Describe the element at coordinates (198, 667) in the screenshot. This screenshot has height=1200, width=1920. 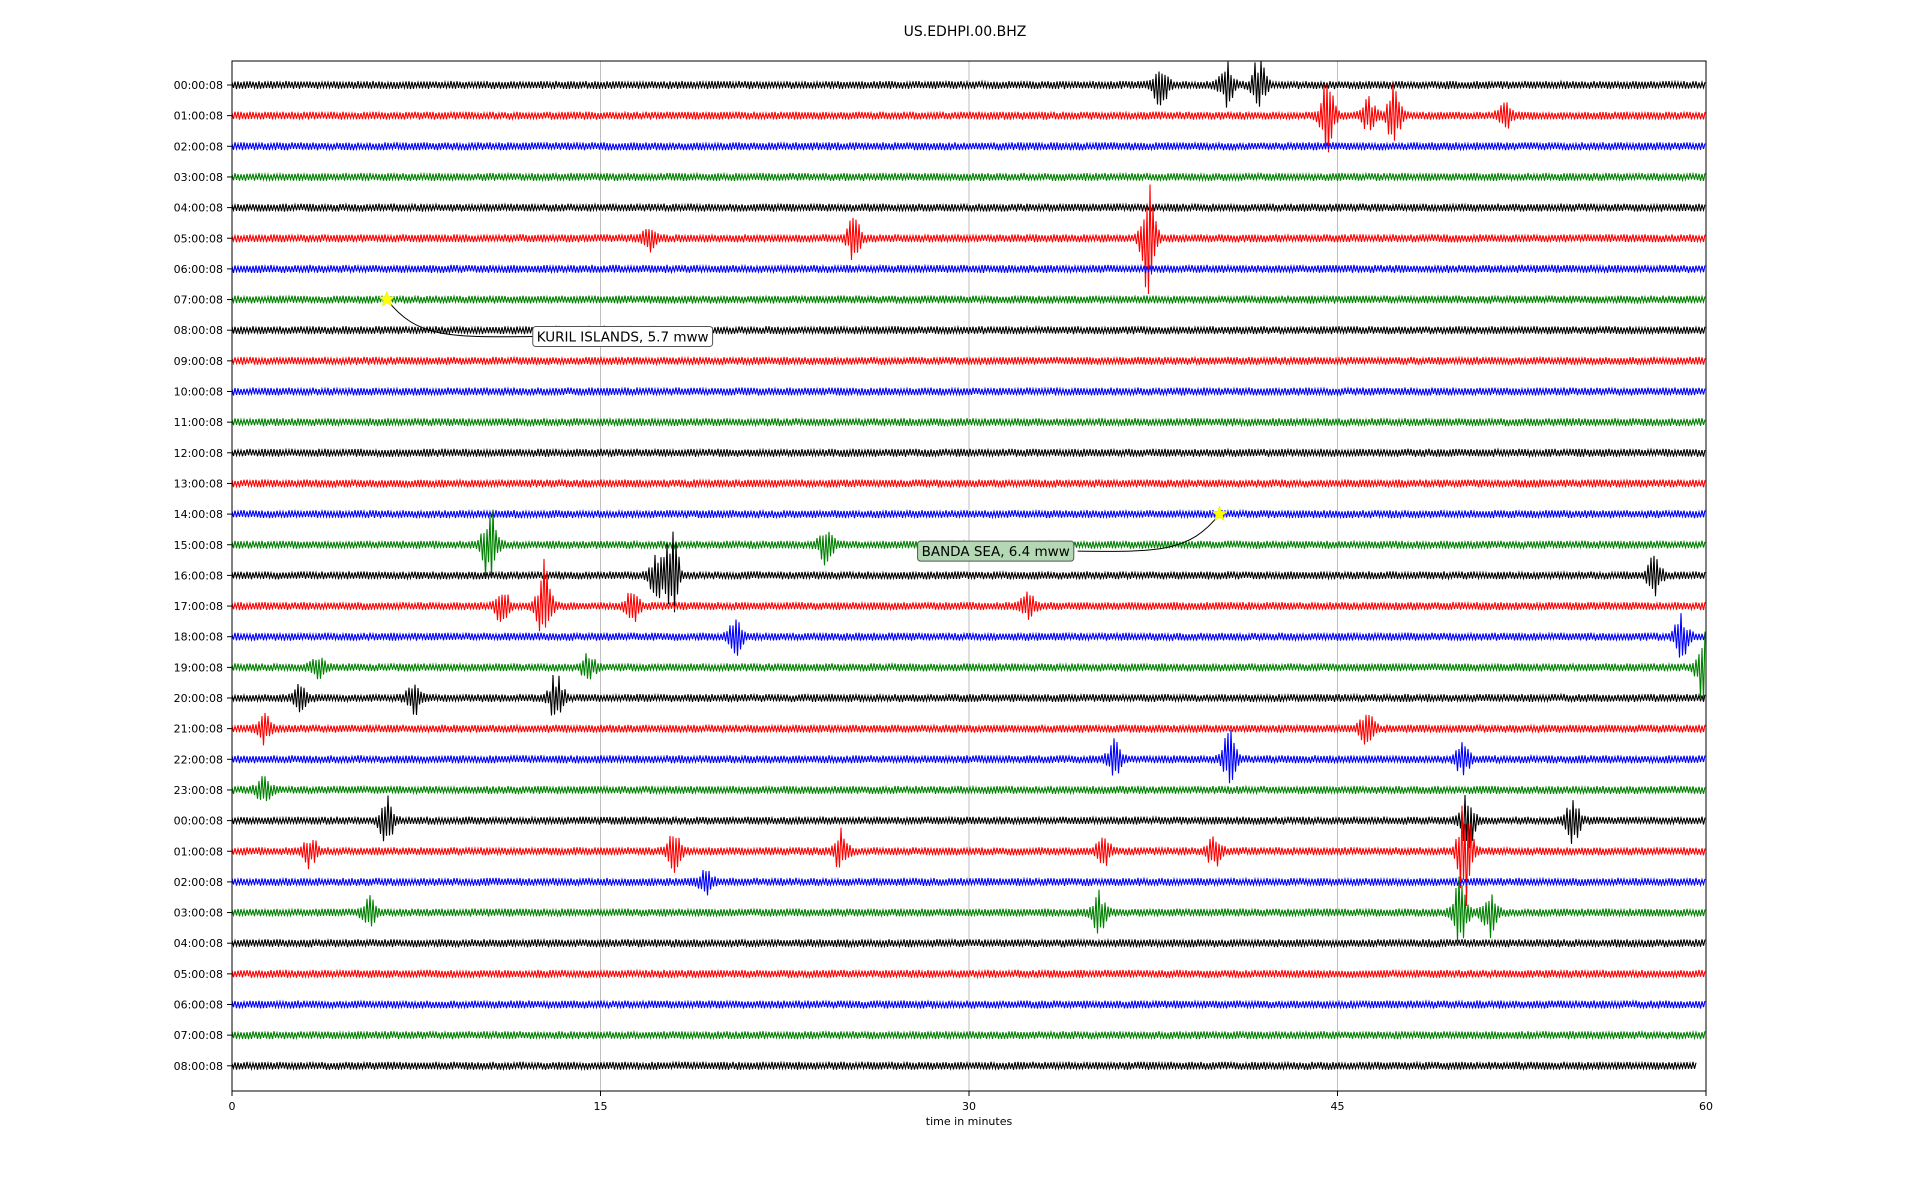
I see `y-tick-label: 19:00:08` at that location.